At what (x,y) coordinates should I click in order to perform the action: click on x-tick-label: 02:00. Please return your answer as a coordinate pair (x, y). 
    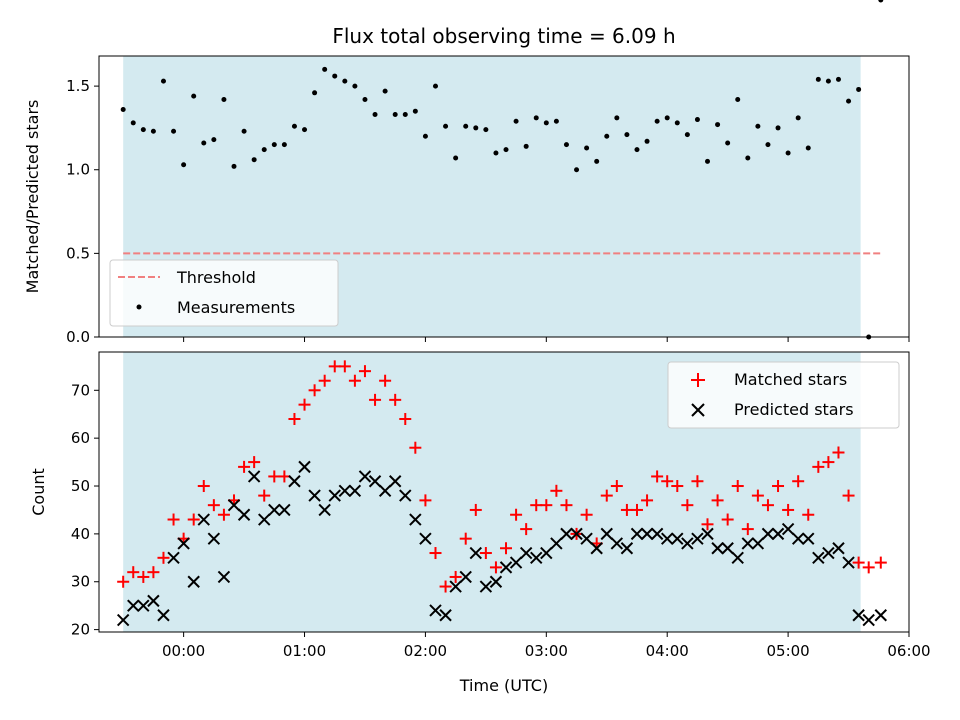
    Looking at the image, I should click on (425, 651).